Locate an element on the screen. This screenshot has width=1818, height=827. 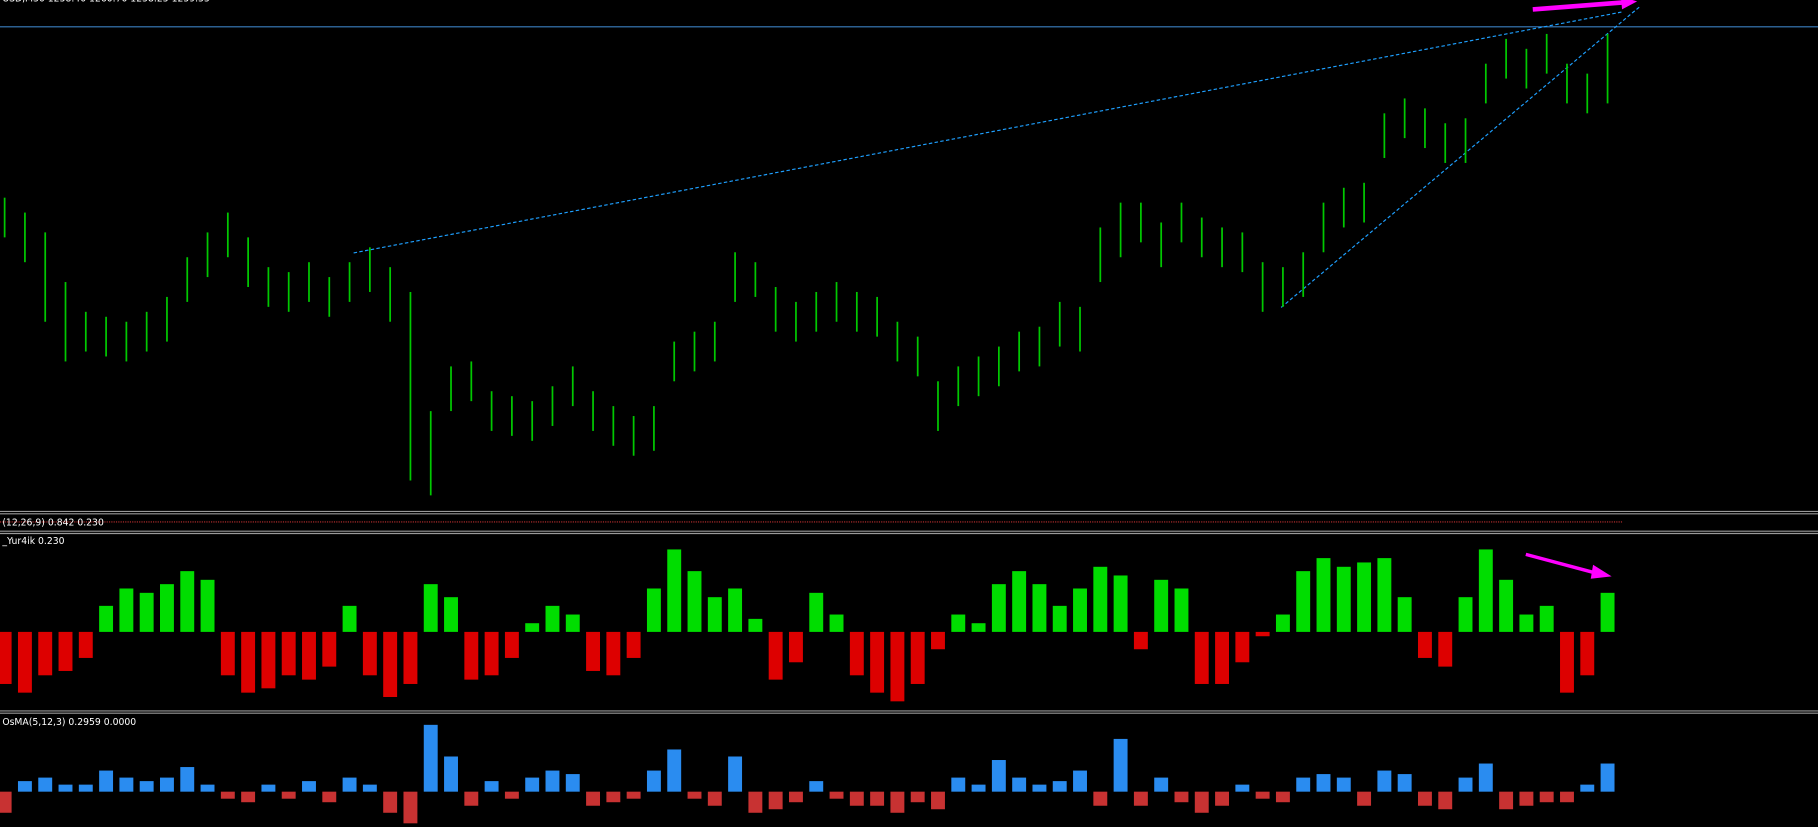
indicator-label: (12,26,9) 0.842 0.230 is located at coordinates (53, 523).